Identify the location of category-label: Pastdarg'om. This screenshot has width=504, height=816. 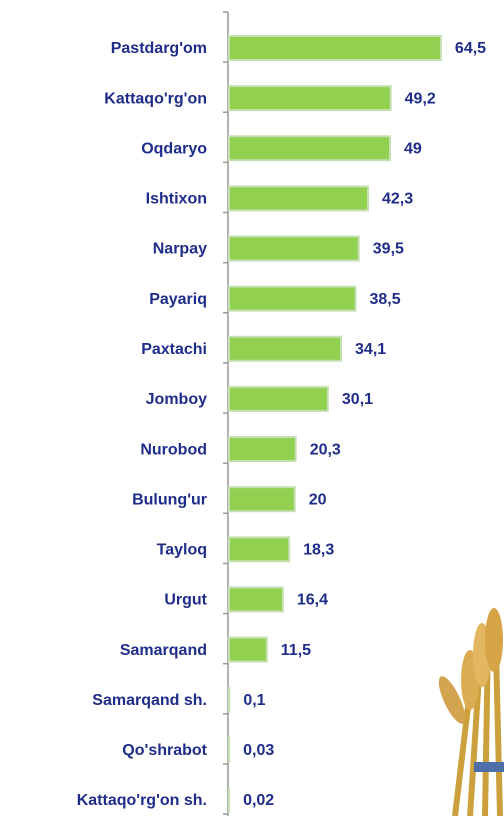
(159, 48).